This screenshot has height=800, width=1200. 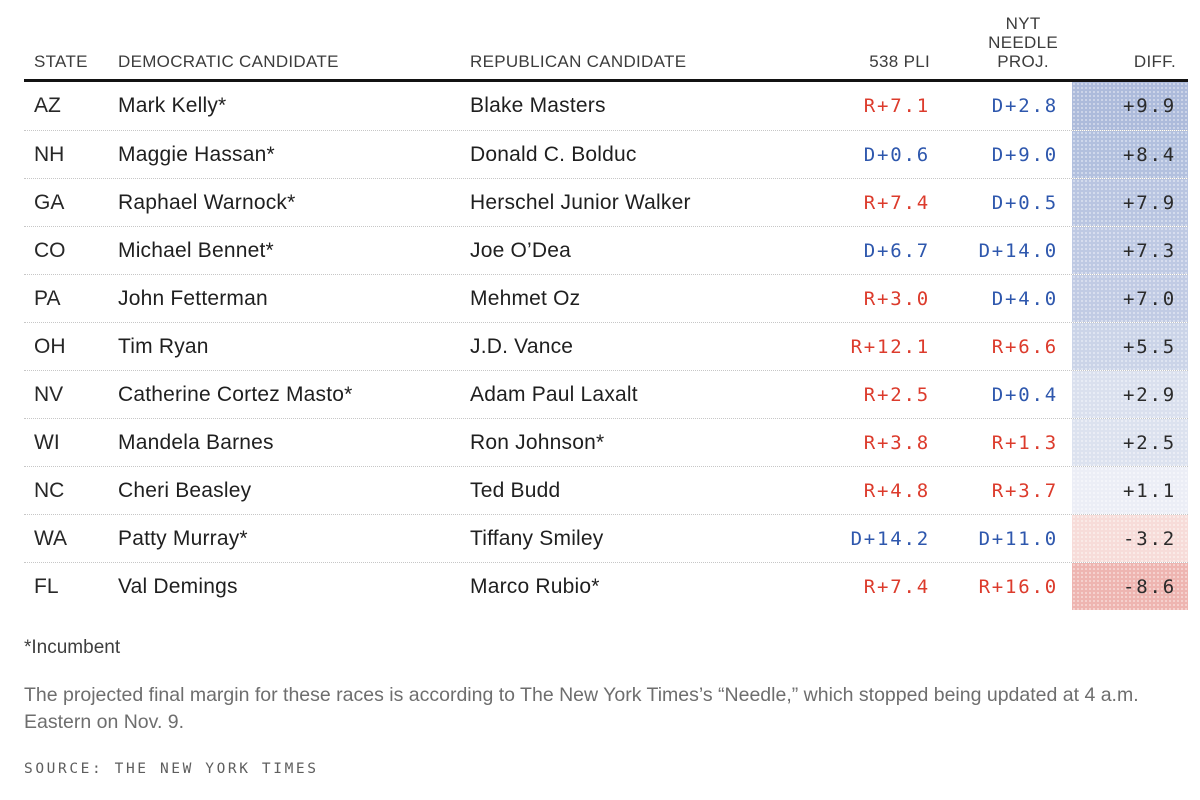 I want to click on pli-value: D+14.2, so click(x=890, y=538).